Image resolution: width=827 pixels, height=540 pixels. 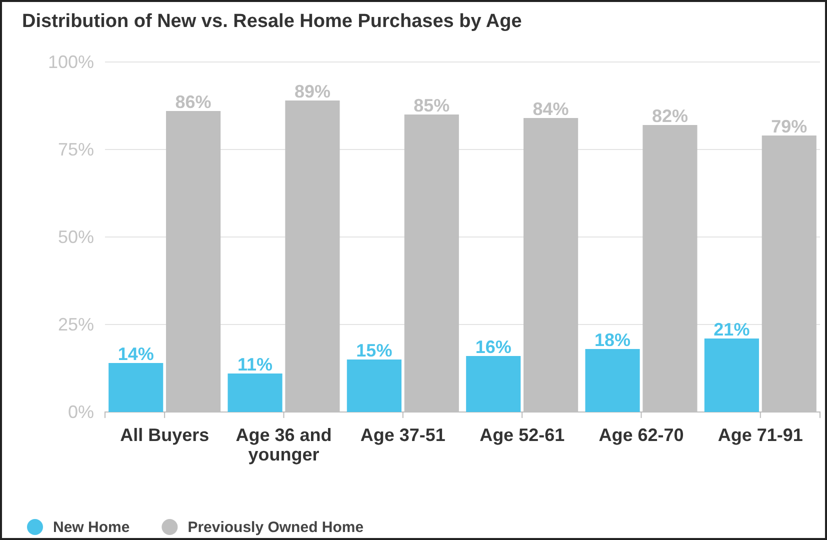 What do you see at coordinates (91, 527) in the screenshot?
I see `legend-label: New Home` at bounding box center [91, 527].